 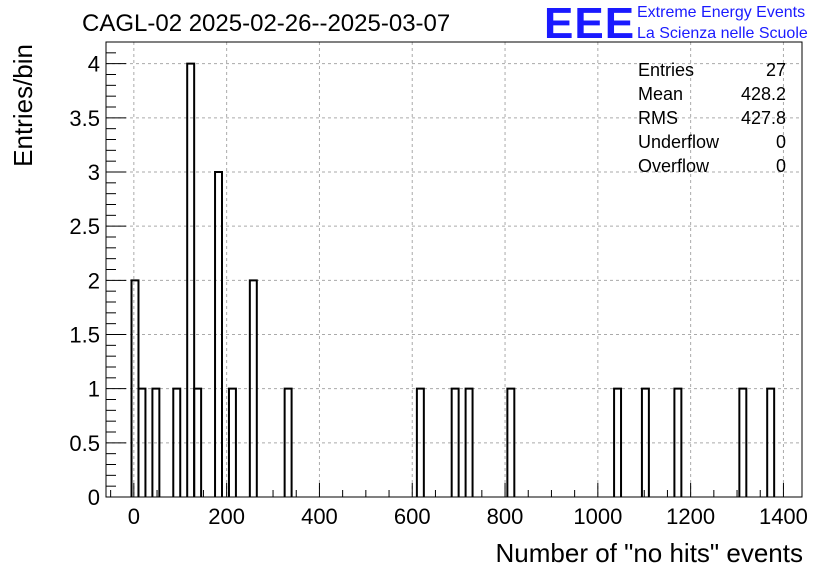 What do you see at coordinates (226, 516) in the screenshot?
I see `x-tick-label: 200` at bounding box center [226, 516].